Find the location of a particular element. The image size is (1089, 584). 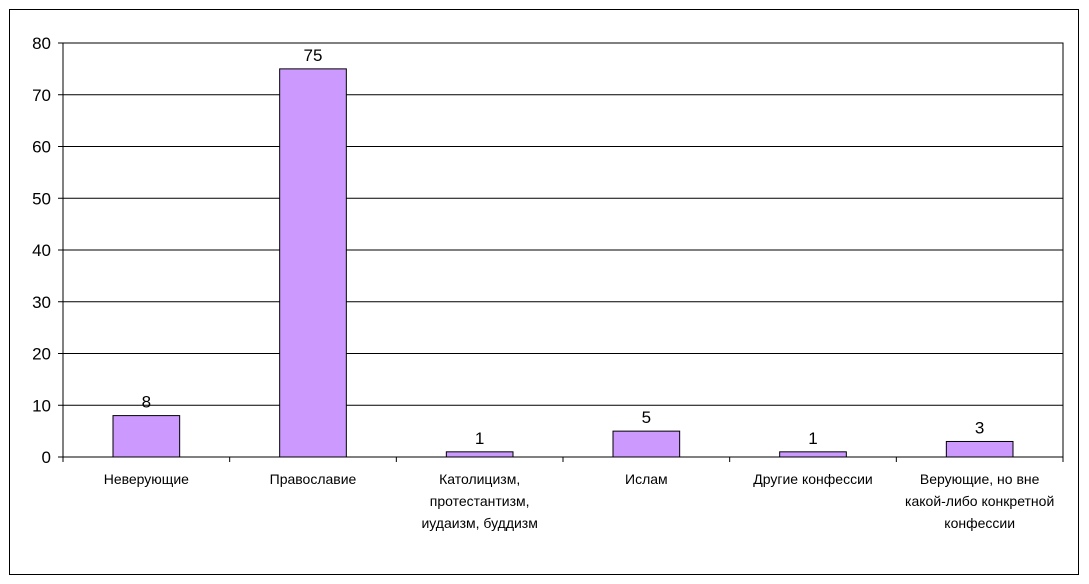

y-tick-label: 80 is located at coordinates (41, 43).